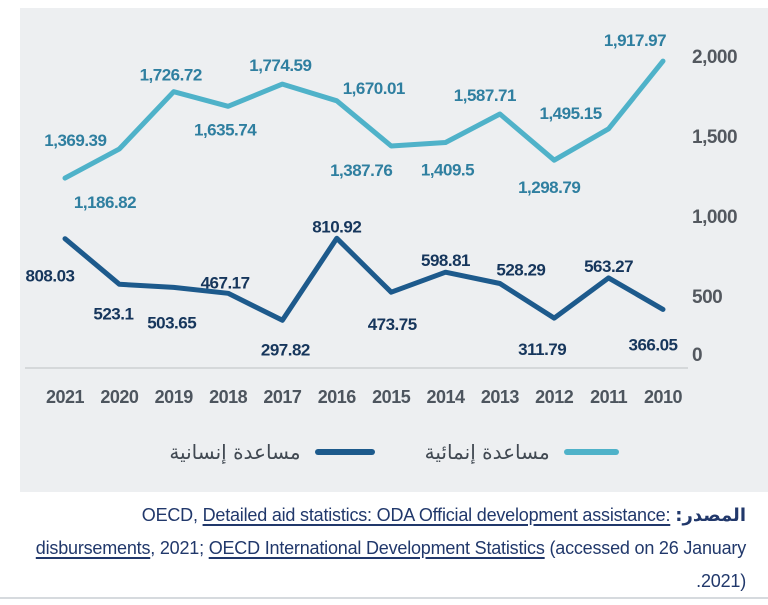 The width and height of the screenshot is (768, 605). What do you see at coordinates (171, 75) in the screenshot?
I see `data-label: 1,726.72` at bounding box center [171, 75].